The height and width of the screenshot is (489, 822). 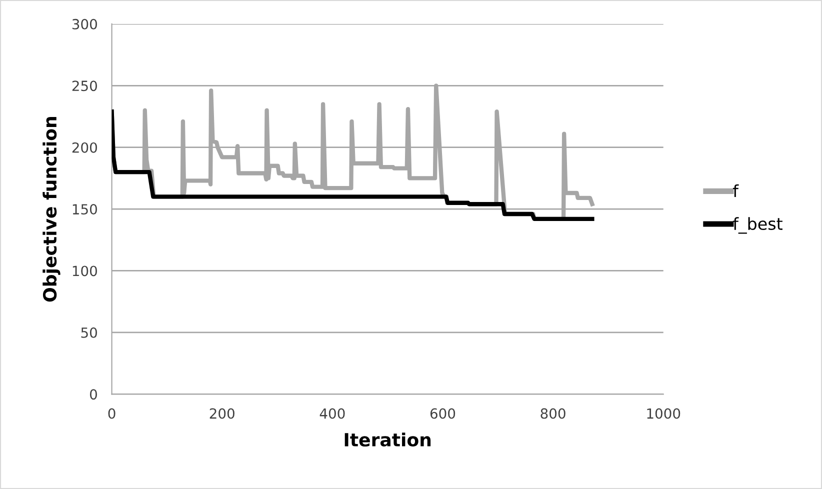 I want to click on y-axis-title: Objective function, so click(x=51, y=209).